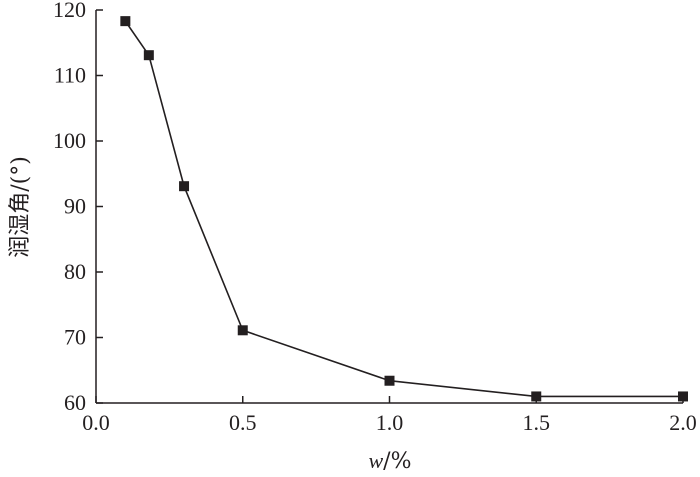 The width and height of the screenshot is (700, 477). I want to click on x-tick-label: 0.0, so click(96, 422).